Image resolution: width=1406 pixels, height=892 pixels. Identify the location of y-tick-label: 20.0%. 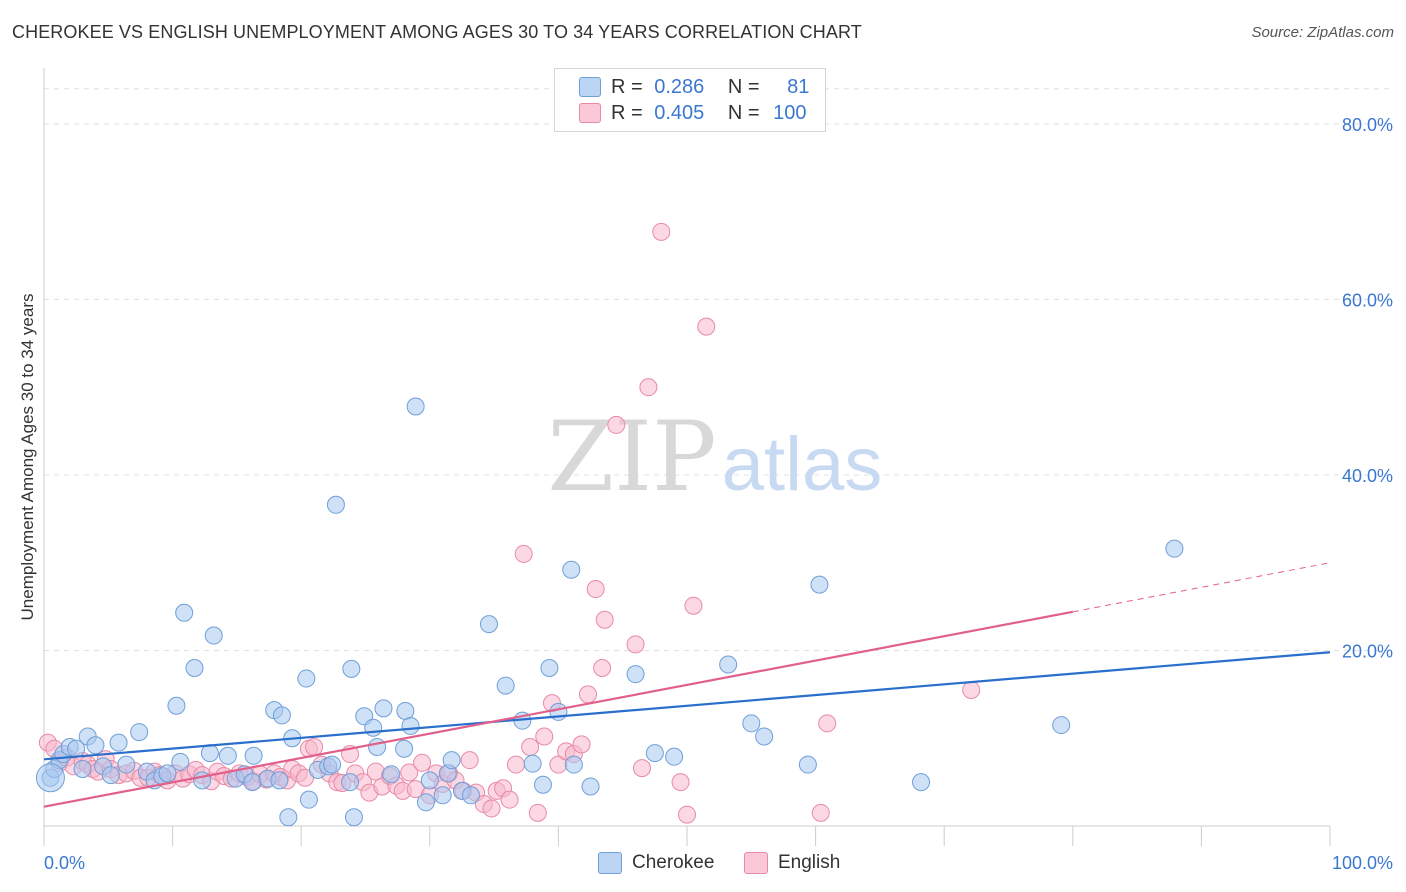
(1367, 651).